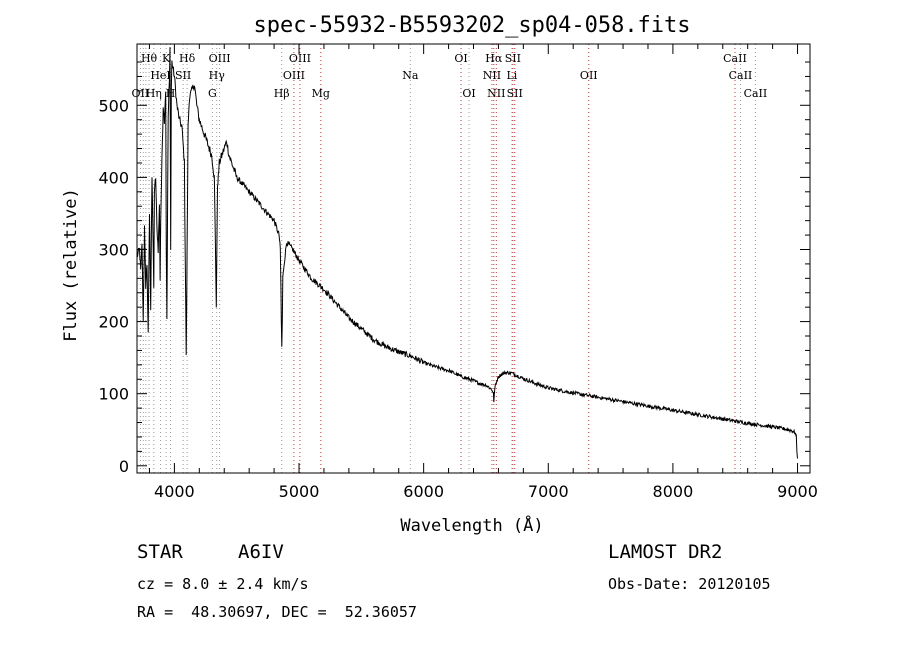  I want to click on y-tick-label: 300, so click(113, 249).